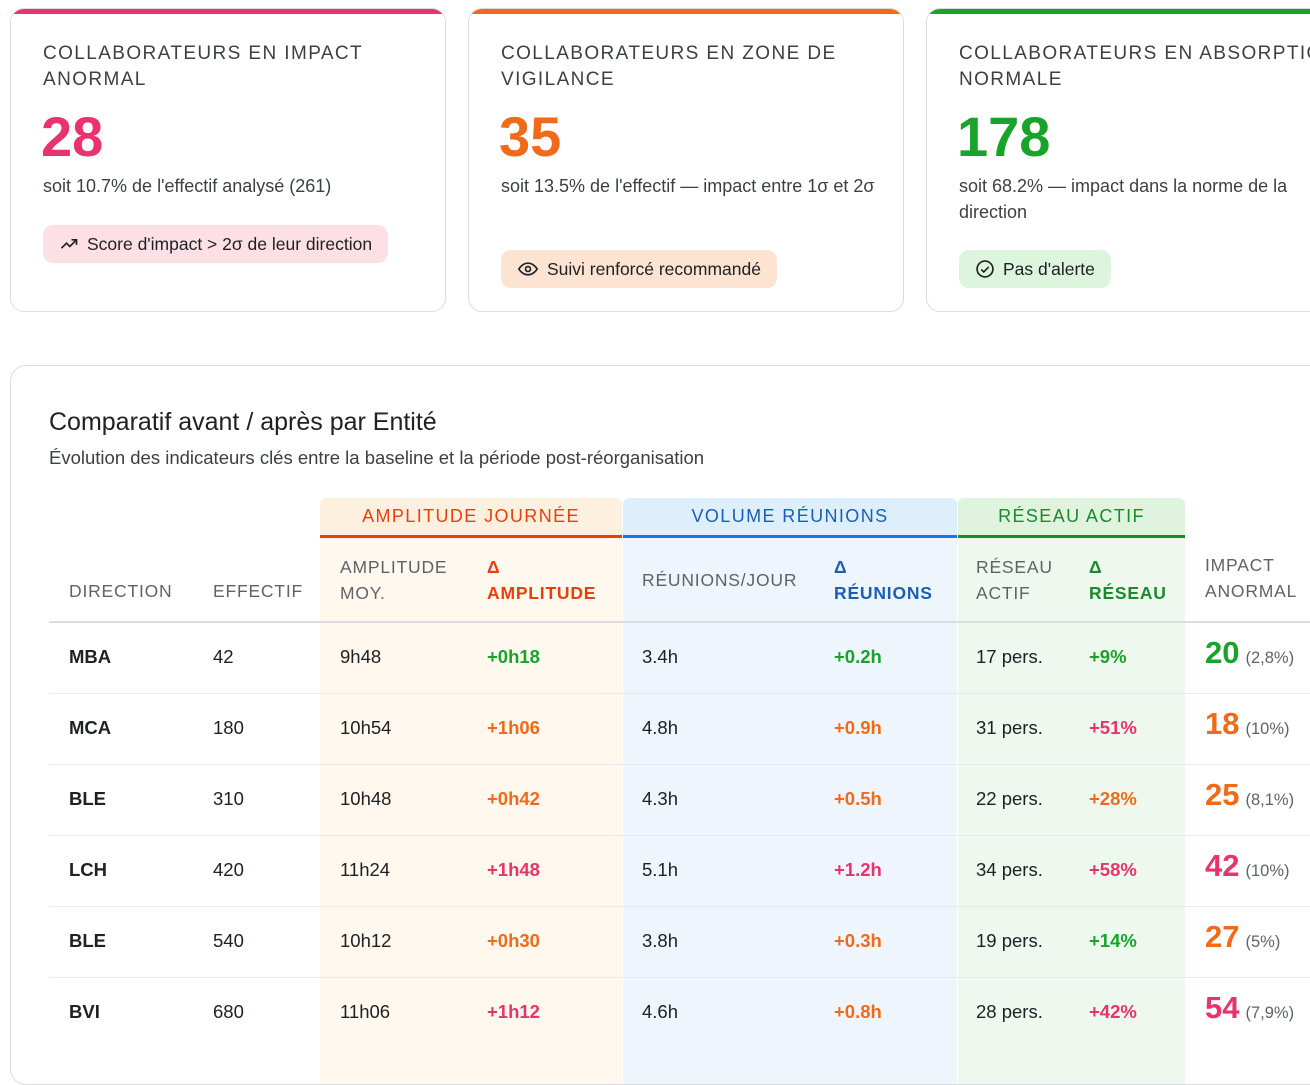  I want to click on reunions-cell: 3.8h, so click(660, 940).